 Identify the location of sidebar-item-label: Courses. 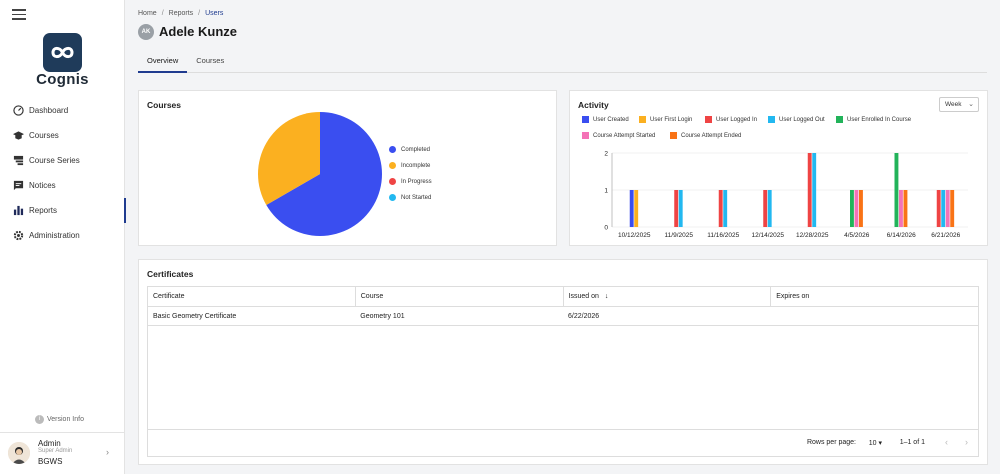
(44, 135).